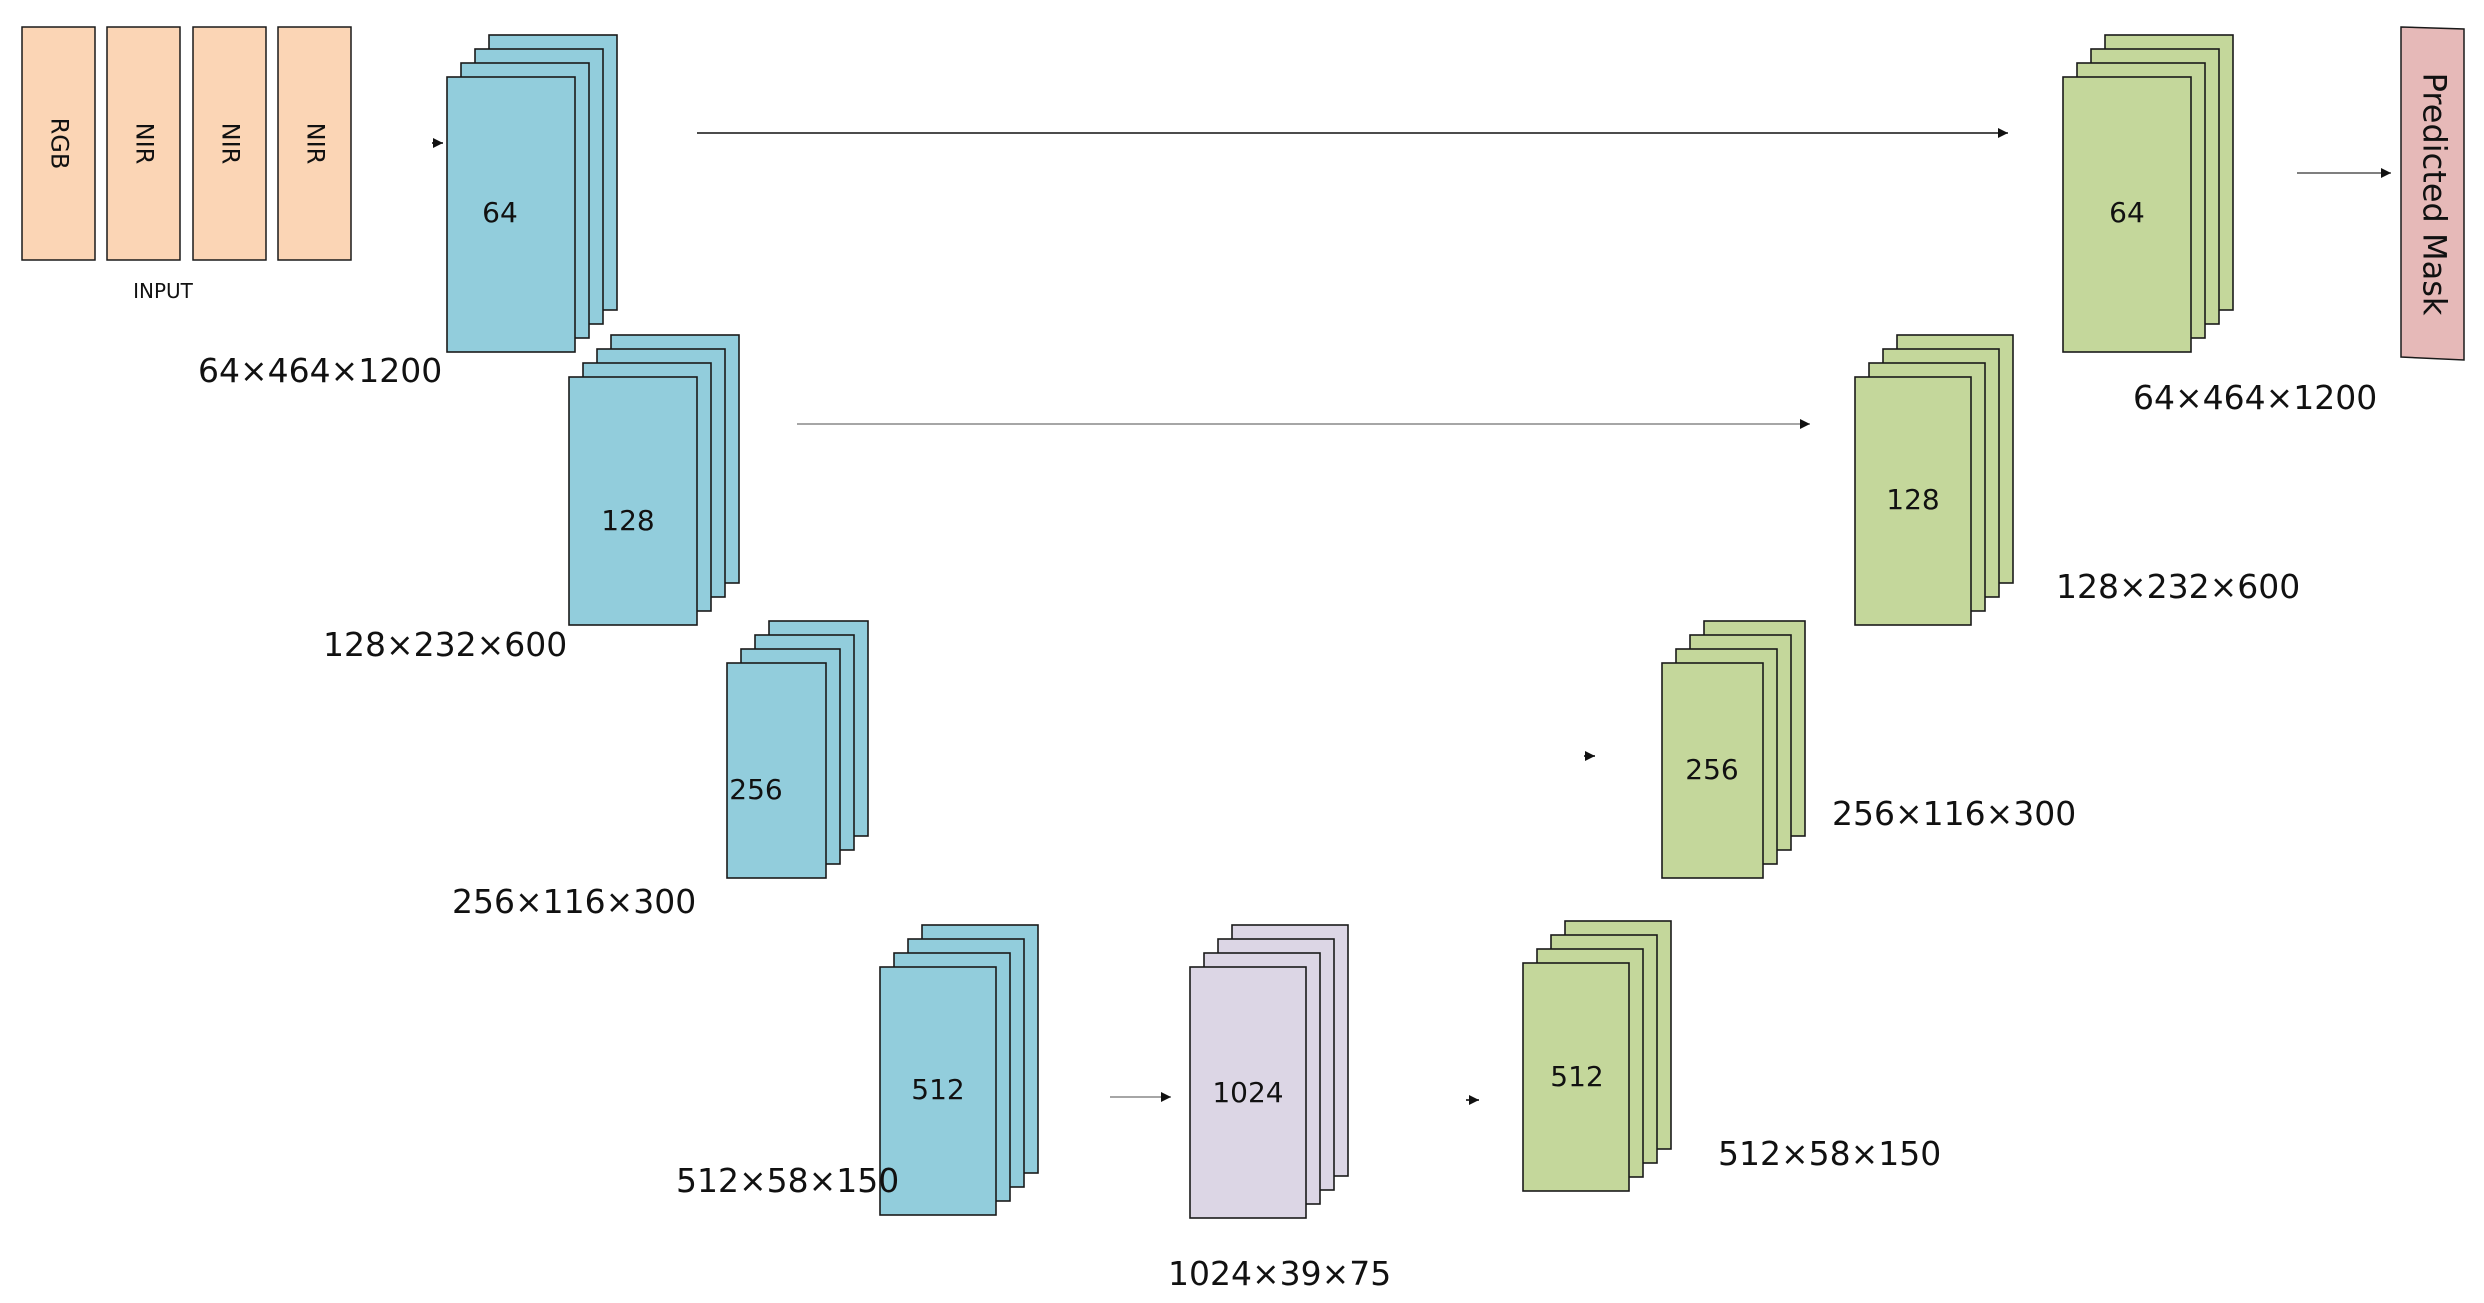 This screenshot has height=1303, width=2484. Describe the element at coordinates (531, 499) in the screenshot. I see `encoder-block-128: 128 128×232×600` at that location.